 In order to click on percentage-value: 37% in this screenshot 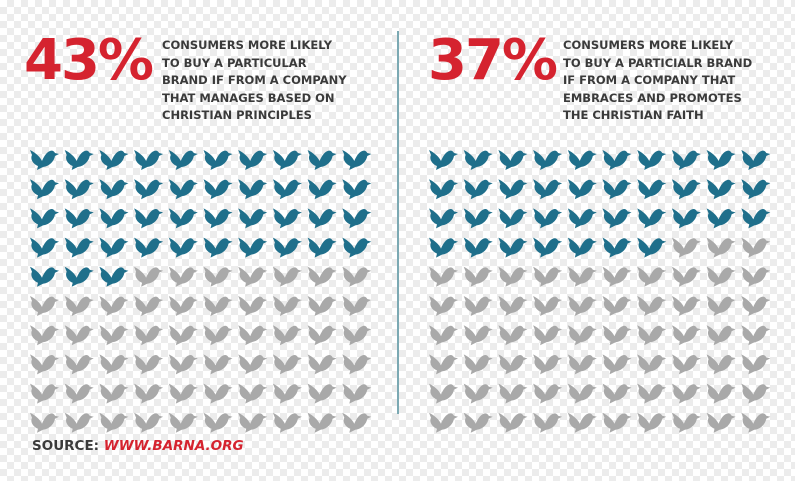, I will do `click(493, 60)`.